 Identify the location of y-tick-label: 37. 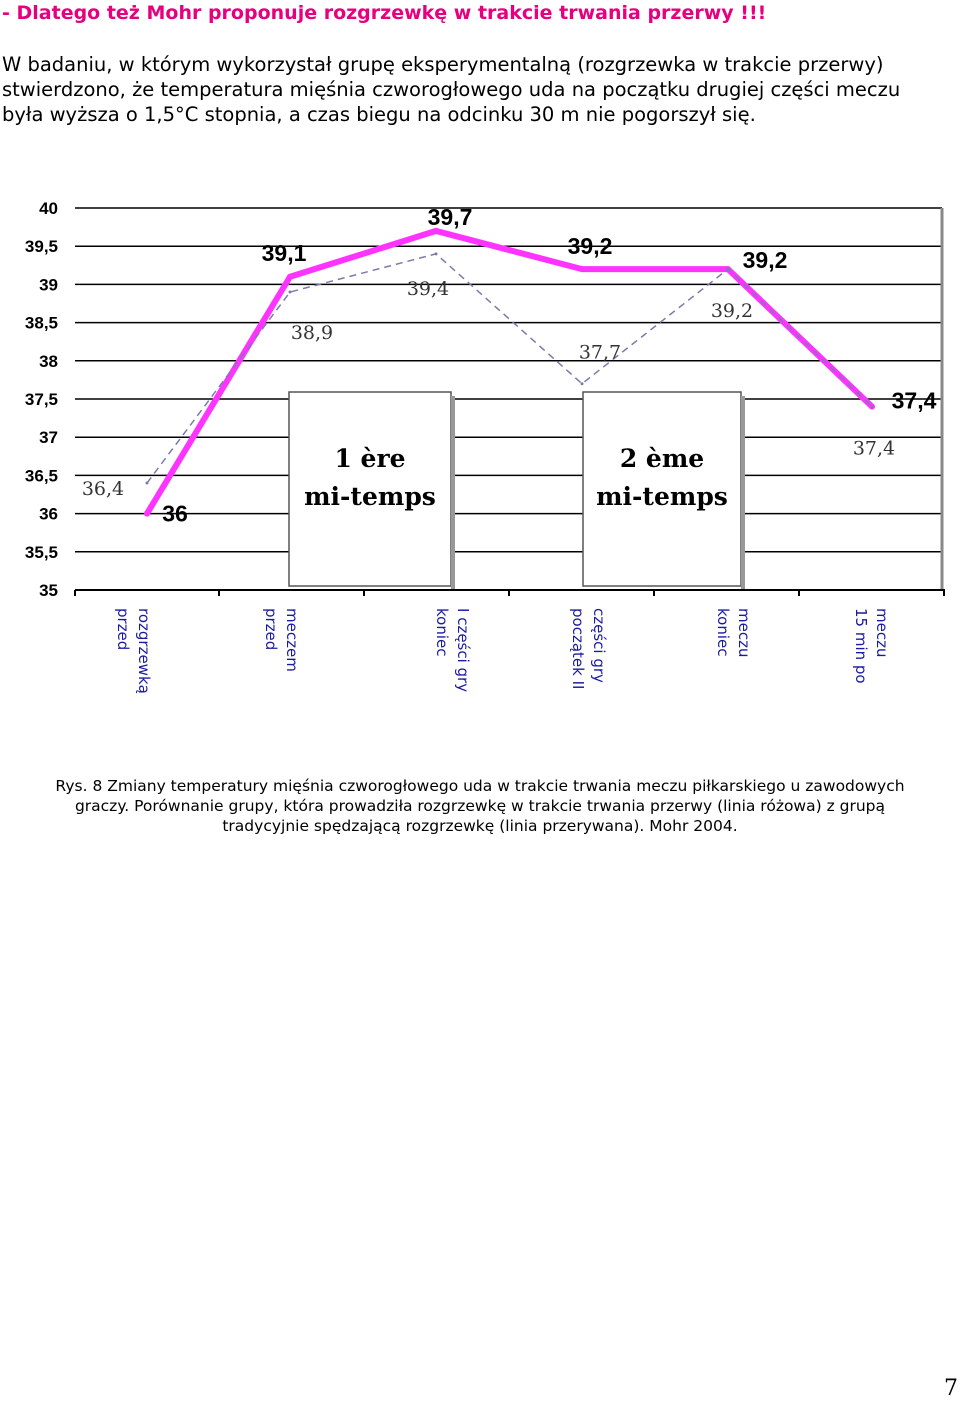
(48, 437).